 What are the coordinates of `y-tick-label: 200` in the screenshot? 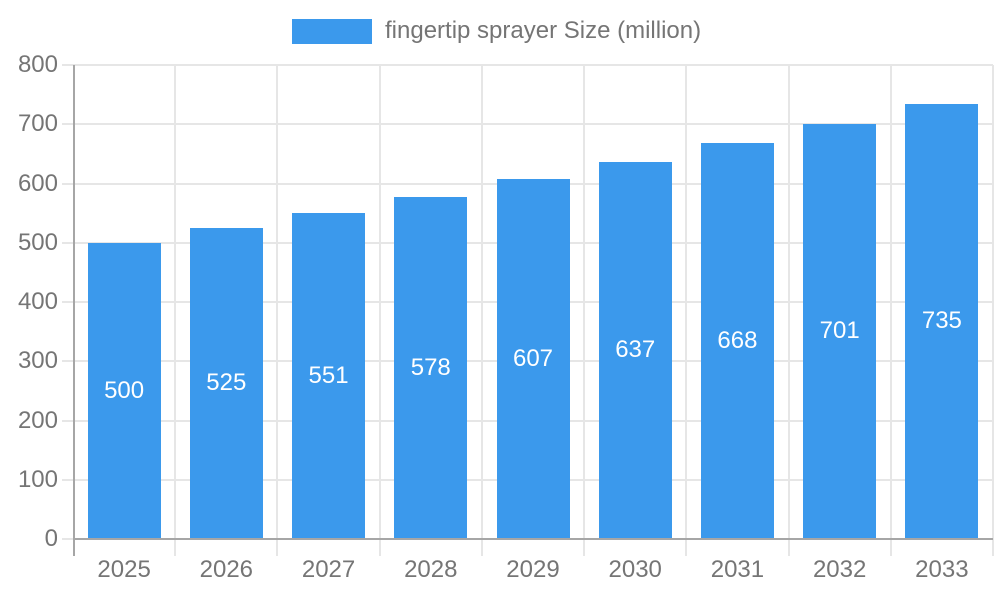 It's located at (37, 420).